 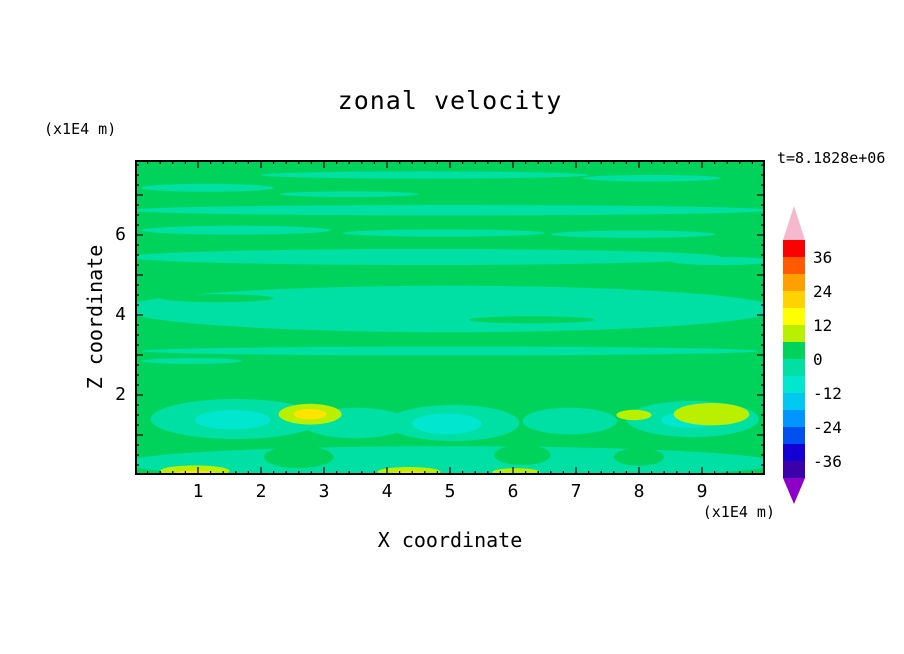 What do you see at coordinates (120, 234) in the screenshot?
I see `y-tick-label: 6` at bounding box center [120, 234].